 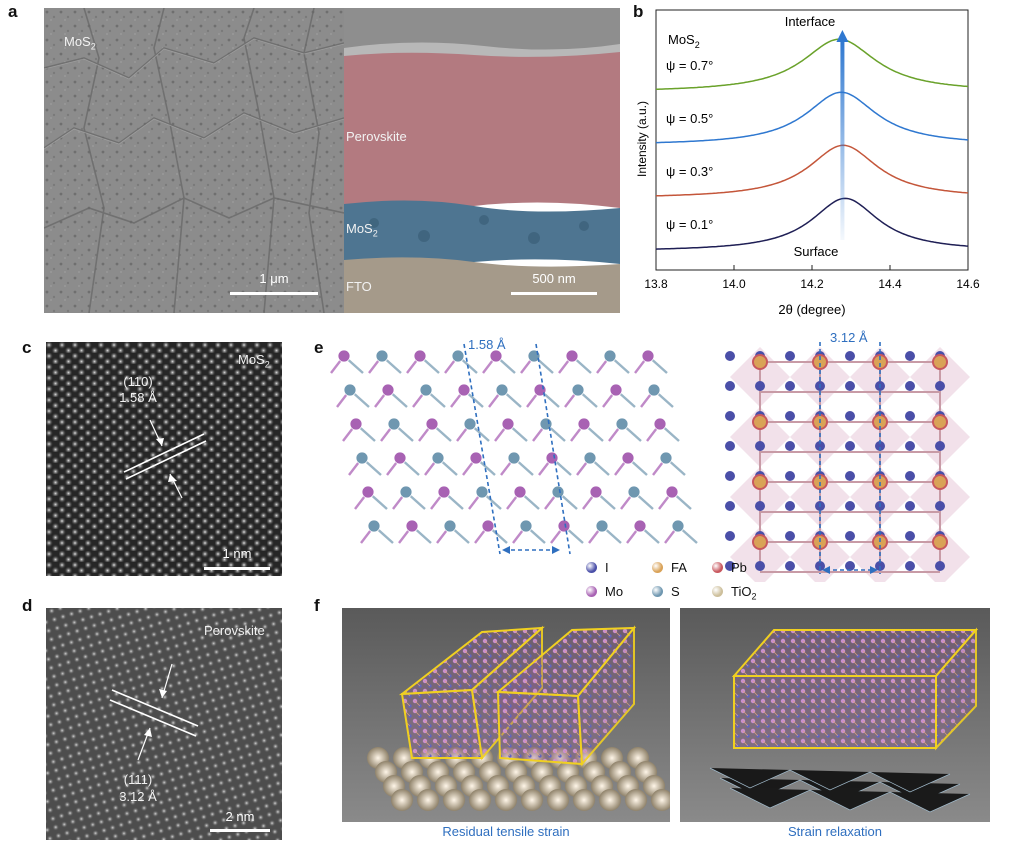 I want to click on x-tick-label-0: 13.8, so click(x=656, y=284).